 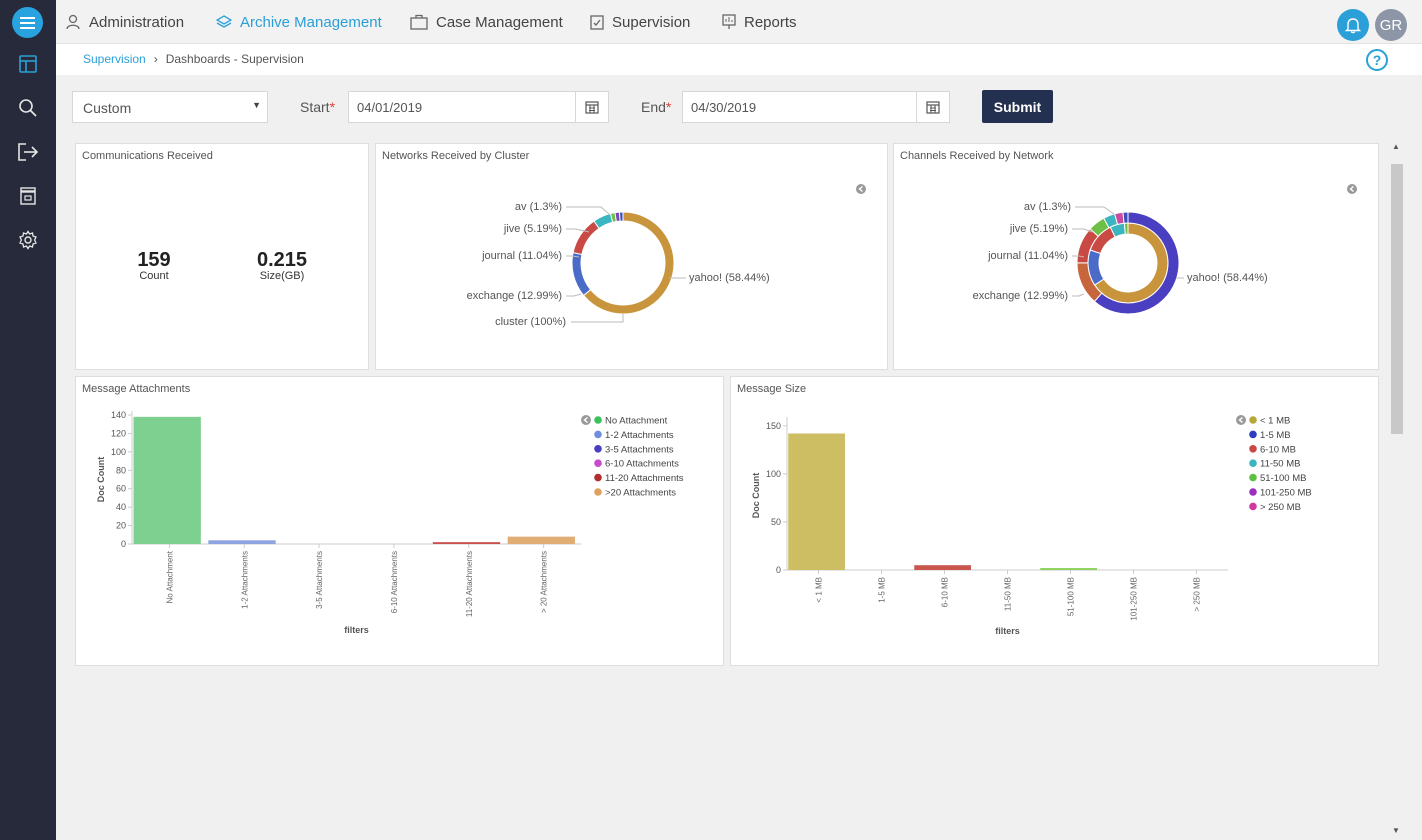 What do you see at coordinates (121, 507) in the screenshot?
I see `y-tick-label: 40` at bounding box center [121, 507].